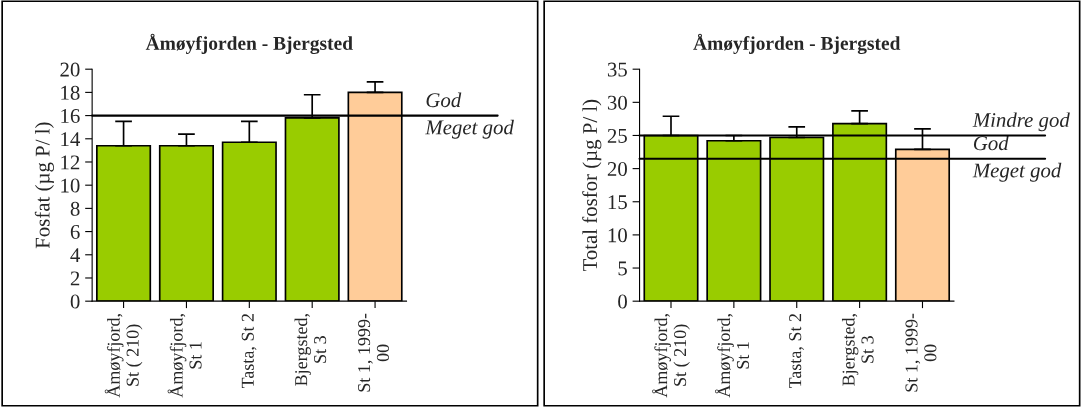  Describe the element at coordinates (592, 185) in the screenshot. I see `y-axis-title: Total fosfor (µg P/ l)` at that location.